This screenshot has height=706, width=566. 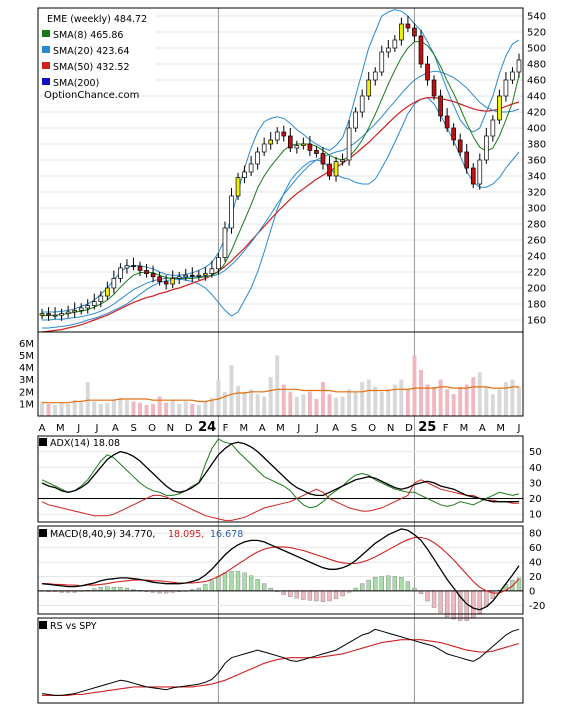 I want to click on adx-panel-frame, so click(x=280, y=479).